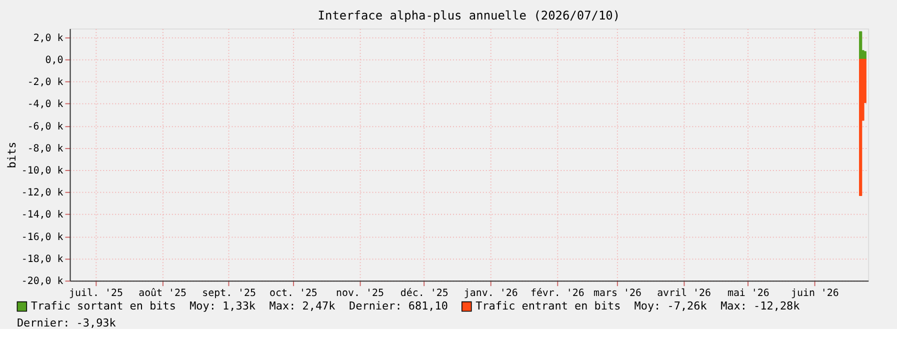 The width and height of the screenshot is (897, 342). What do you see at coordinates (302, 306) in the screenshot?
I see `text: Max: 2,47k` at bounding box center [302, 306].